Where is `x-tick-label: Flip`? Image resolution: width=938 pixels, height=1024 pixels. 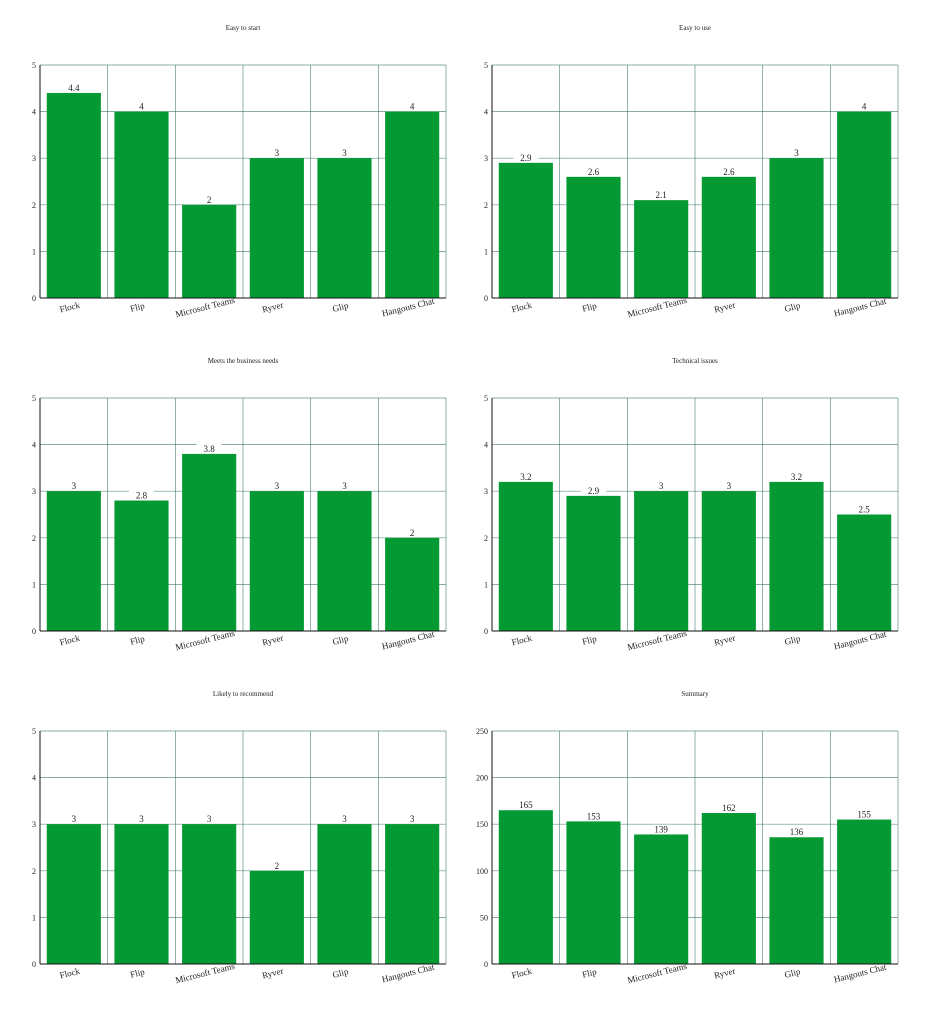 x-tick-label: Flip is located at coordinates (137, 306).